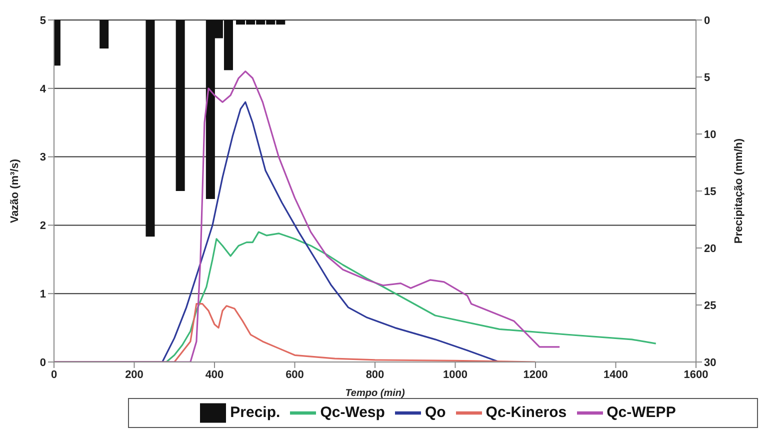 The image size is (760, 436). I want to click on y2-tick-label: 30, so click(710, 362).